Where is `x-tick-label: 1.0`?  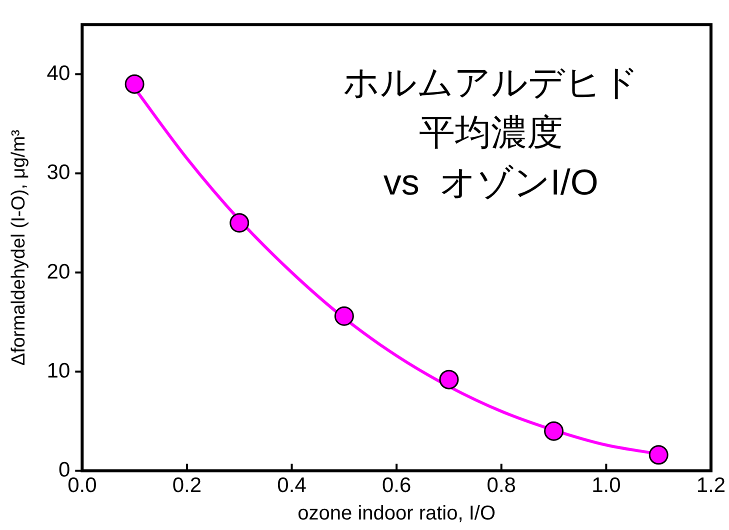 x-tick-label: 1.0 is located at coordinates (606, 486).